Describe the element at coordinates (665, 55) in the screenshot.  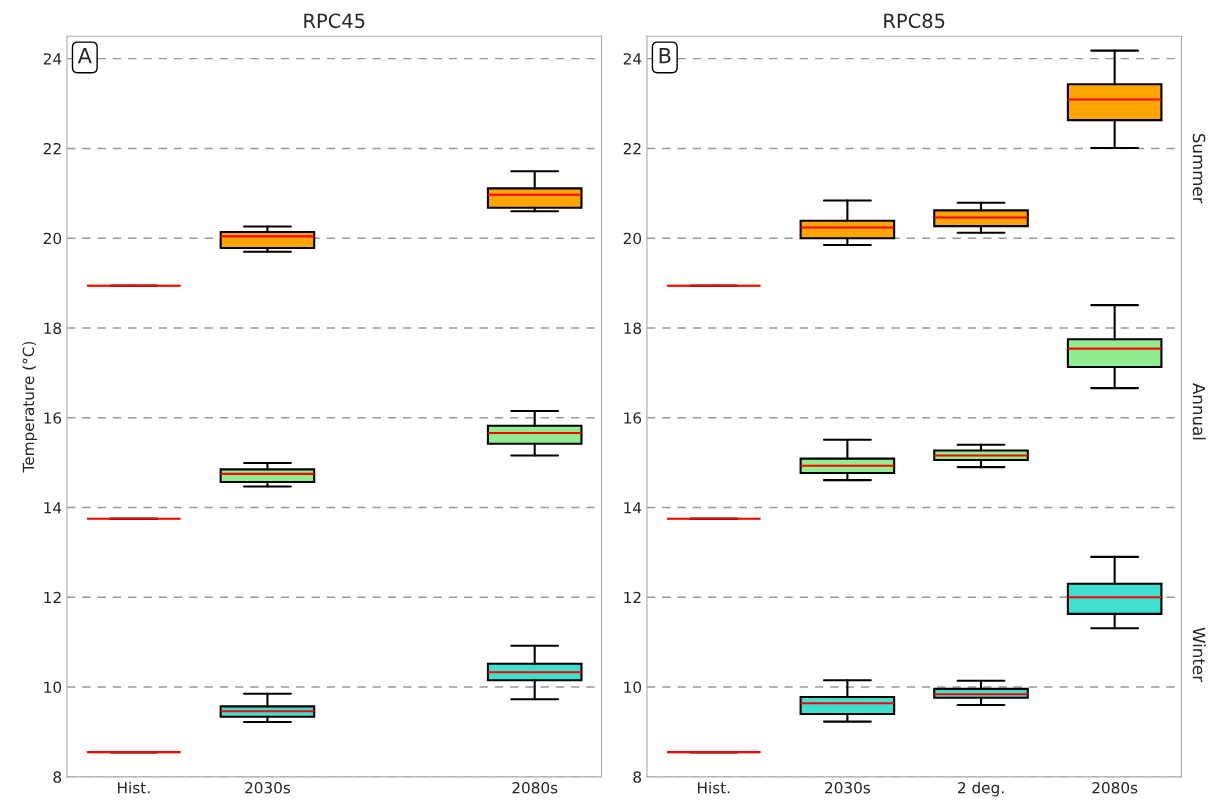
I see `annotation: B` at that location.